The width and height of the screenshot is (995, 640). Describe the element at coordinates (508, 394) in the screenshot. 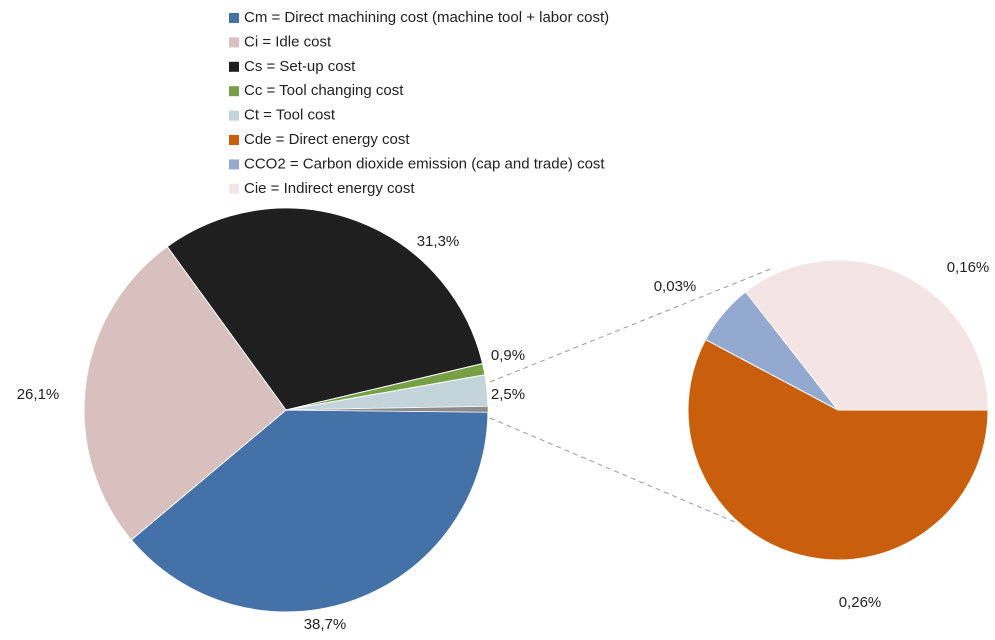

I see `data-label: 2,5%` at that location.